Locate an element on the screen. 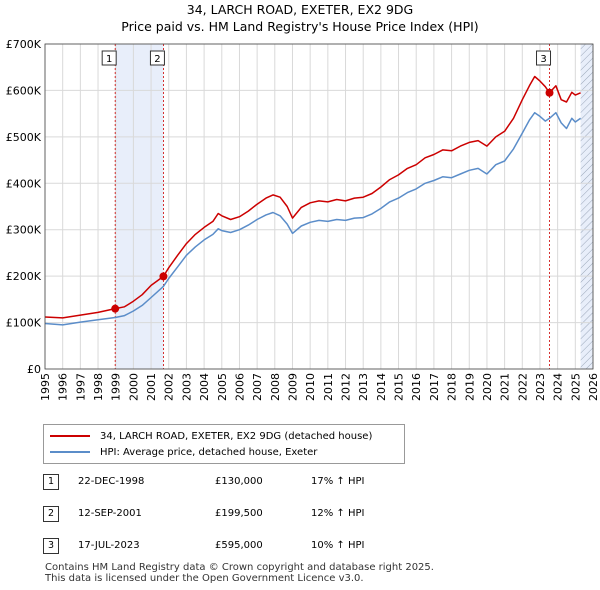 The image size is (600, 590). sale-row: 2 12-SEP-2001 £199,500 12% ↑ HPI is located at coordinates (243, 515).